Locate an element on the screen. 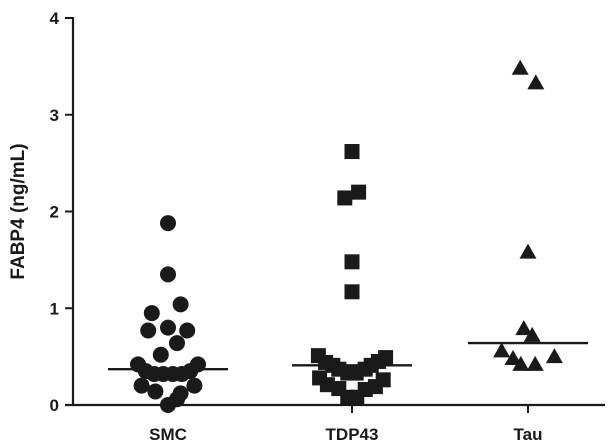 This screenshot has width=610, height=448. y-tick-label: 1 is located at coordinates (54, 308).